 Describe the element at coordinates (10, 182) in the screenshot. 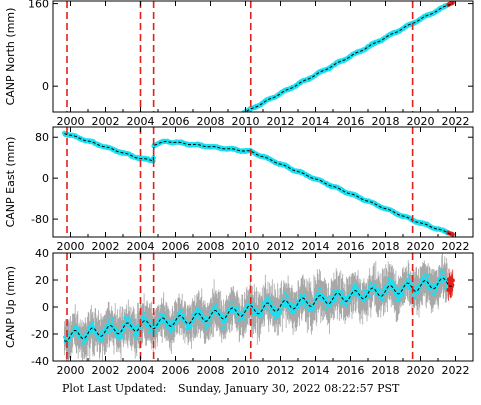

I see `y-axis-label: CANP East (mm)` at that location.